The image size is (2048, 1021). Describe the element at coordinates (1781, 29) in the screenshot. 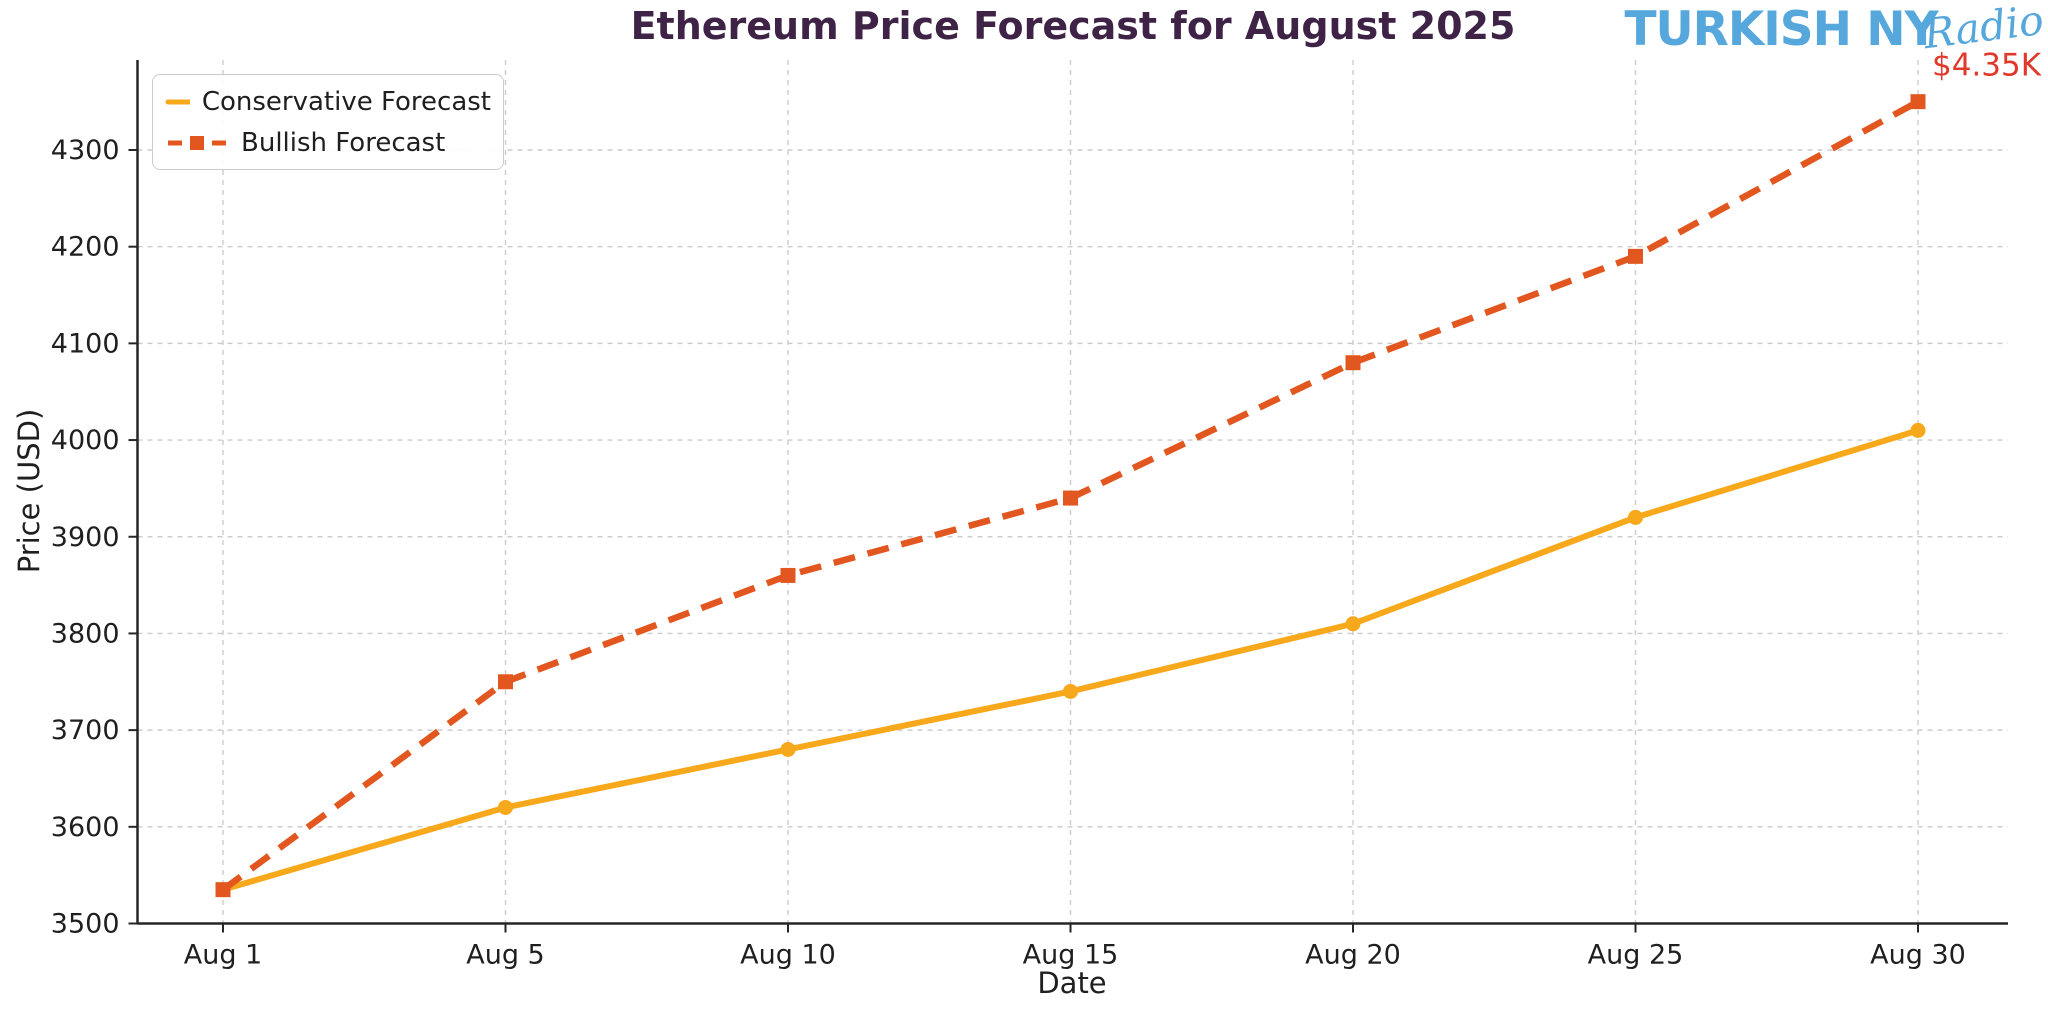

I see `logo-wordmark: TURKISH NY` at that location.